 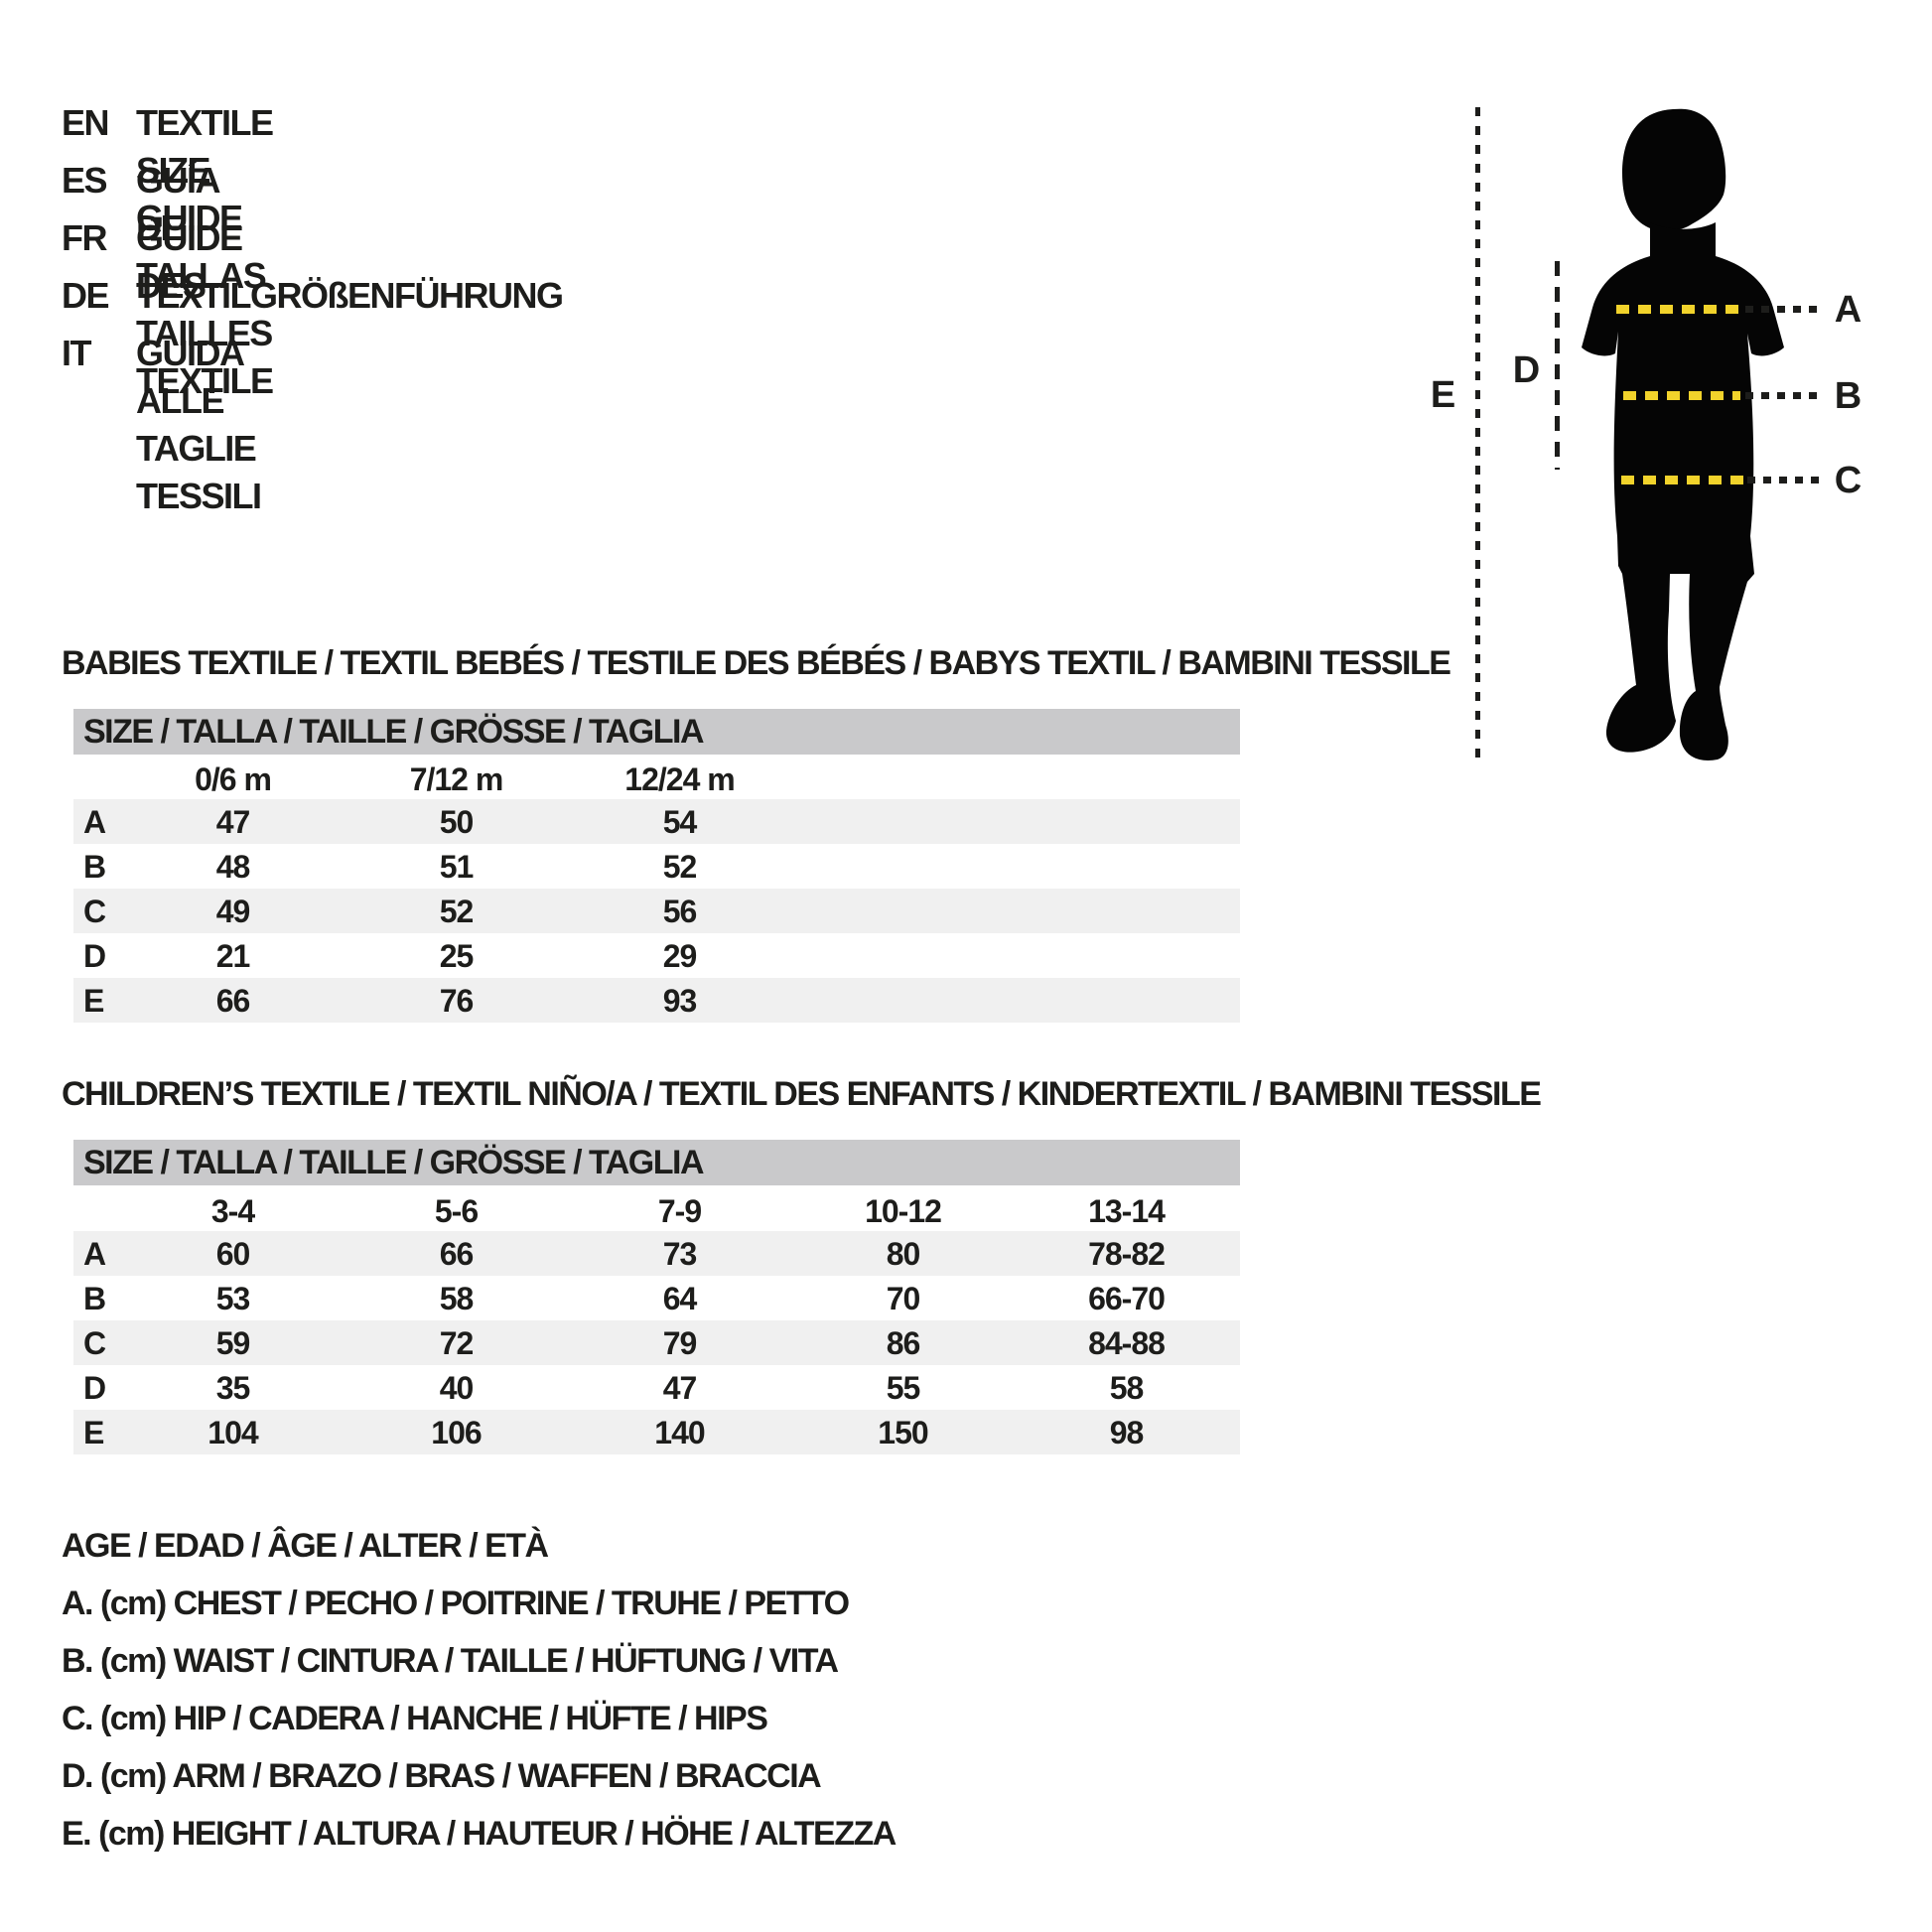 What do you see at coordinates (457, 866) in the screenshot?
I see `table-cell: 51` at bounding box center [457, 866].